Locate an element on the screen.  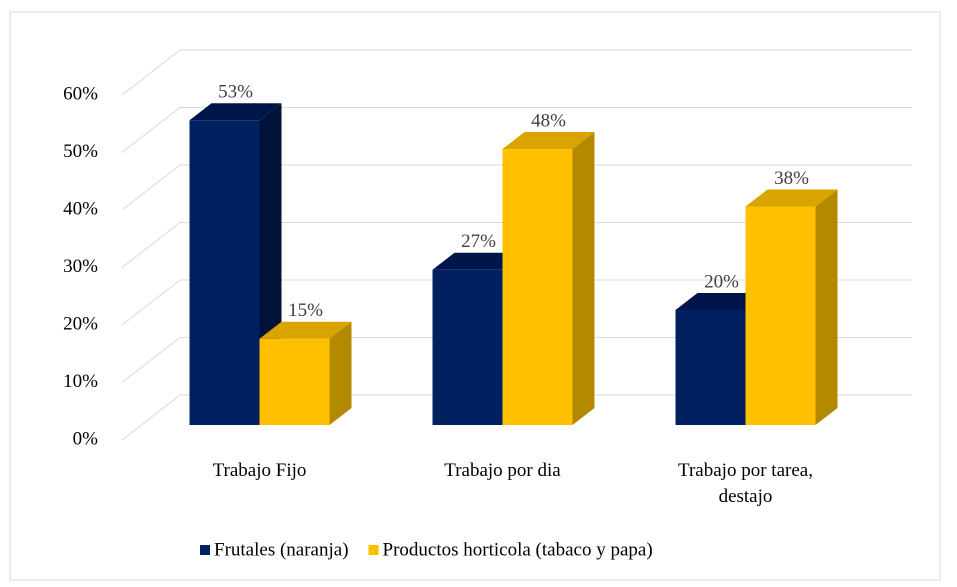
data-label: 53% is located at coordinates (235, 92).